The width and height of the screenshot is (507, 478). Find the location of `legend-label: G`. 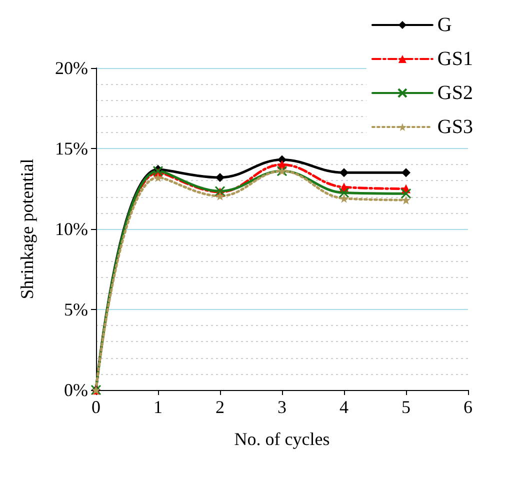

legend-label: G is located at coordinates (444, 25).